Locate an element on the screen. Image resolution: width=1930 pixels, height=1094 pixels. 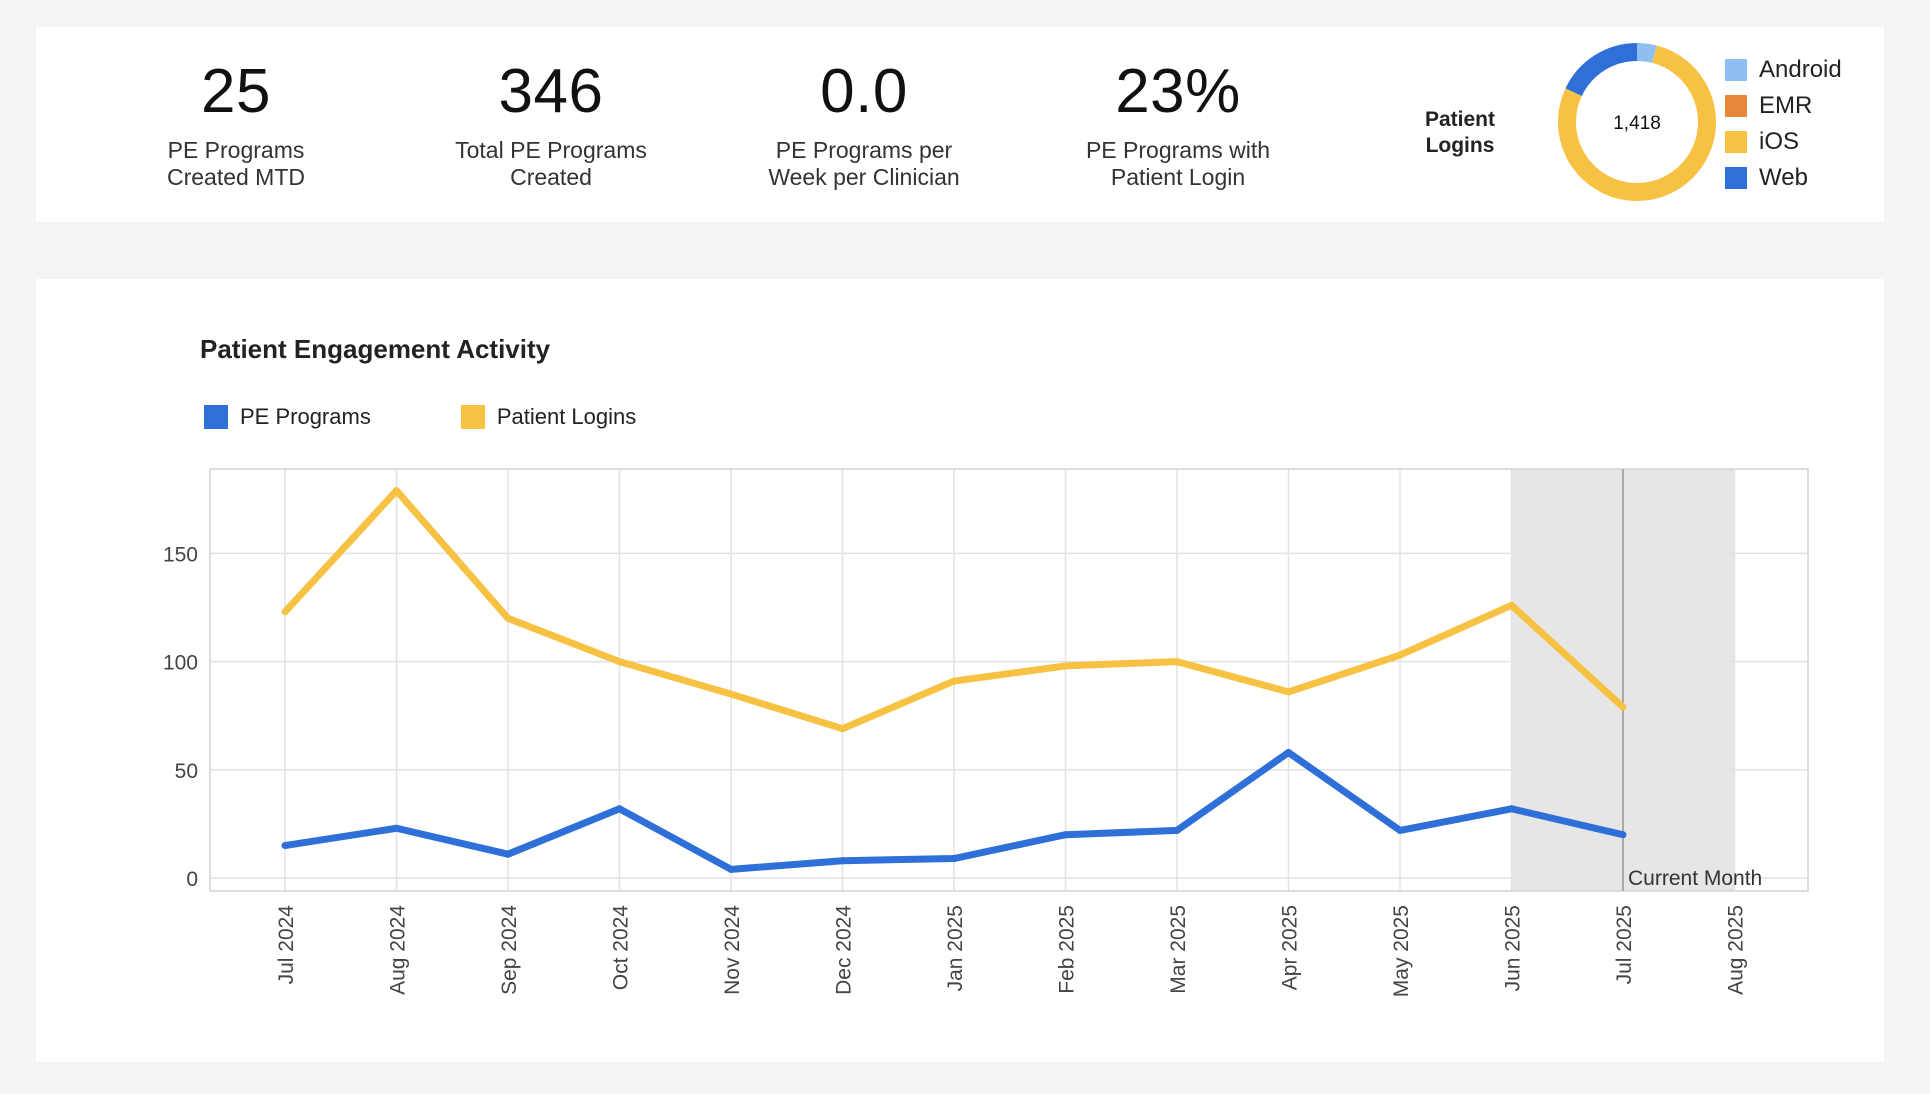
patient-logins-donut-widget: Patient Logins 1,418 Android EMR iOS Web is located at coordinates (1640, 124).